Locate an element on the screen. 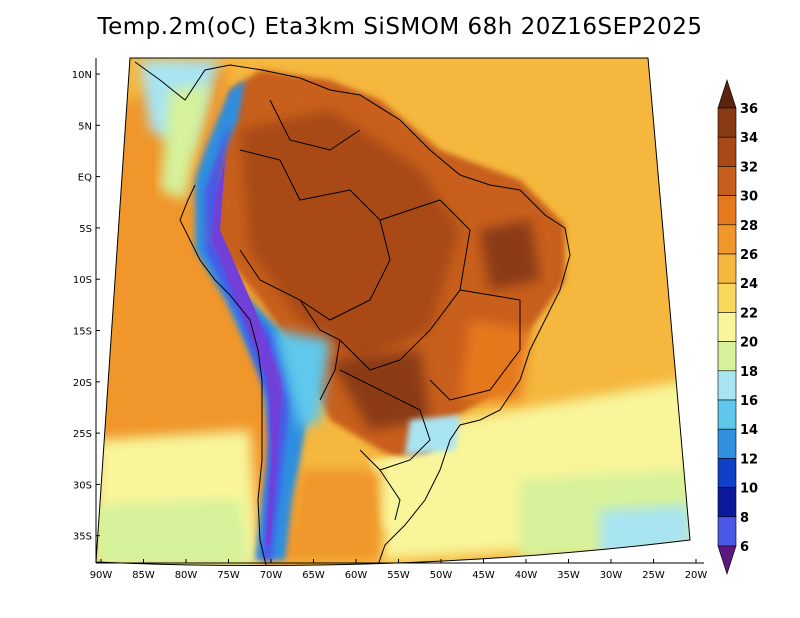 The width and height of the screenshot is (800, 618). lat-label-25s: 25S is located at coordinates (82, 434).